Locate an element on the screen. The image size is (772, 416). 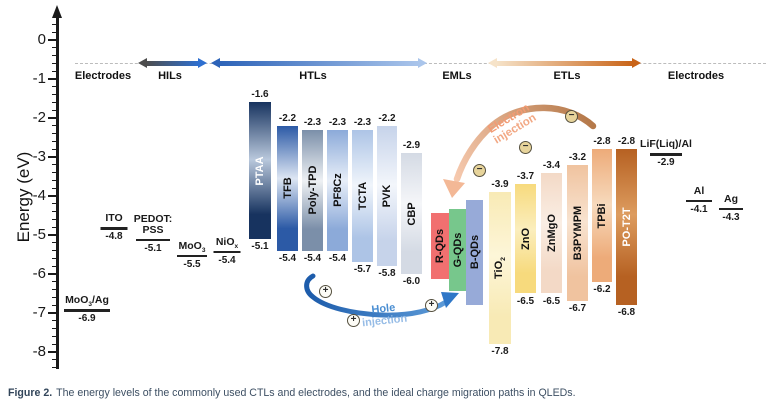
bar-po-t2t is located at coordinates (626, 227).